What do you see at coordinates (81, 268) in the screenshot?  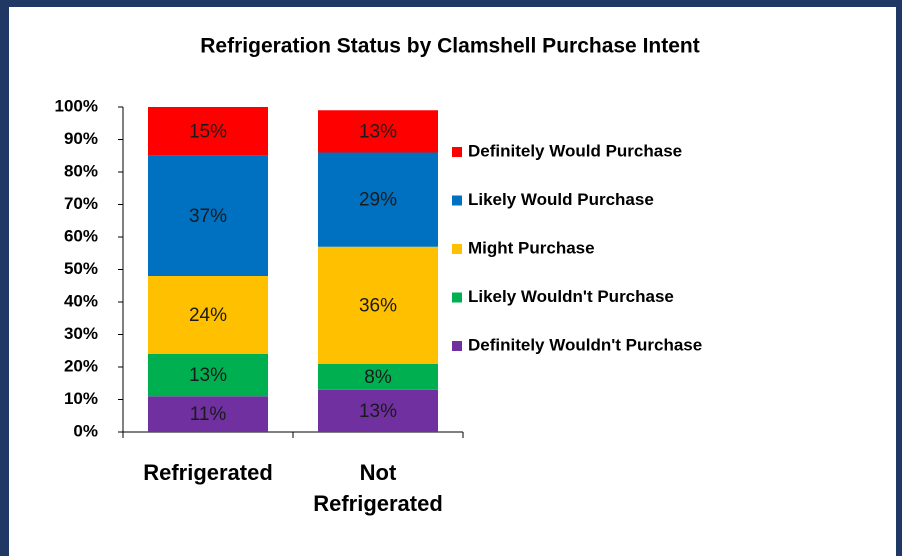 I see `y-tick-label: 50%` at bounding box center [81, 268].